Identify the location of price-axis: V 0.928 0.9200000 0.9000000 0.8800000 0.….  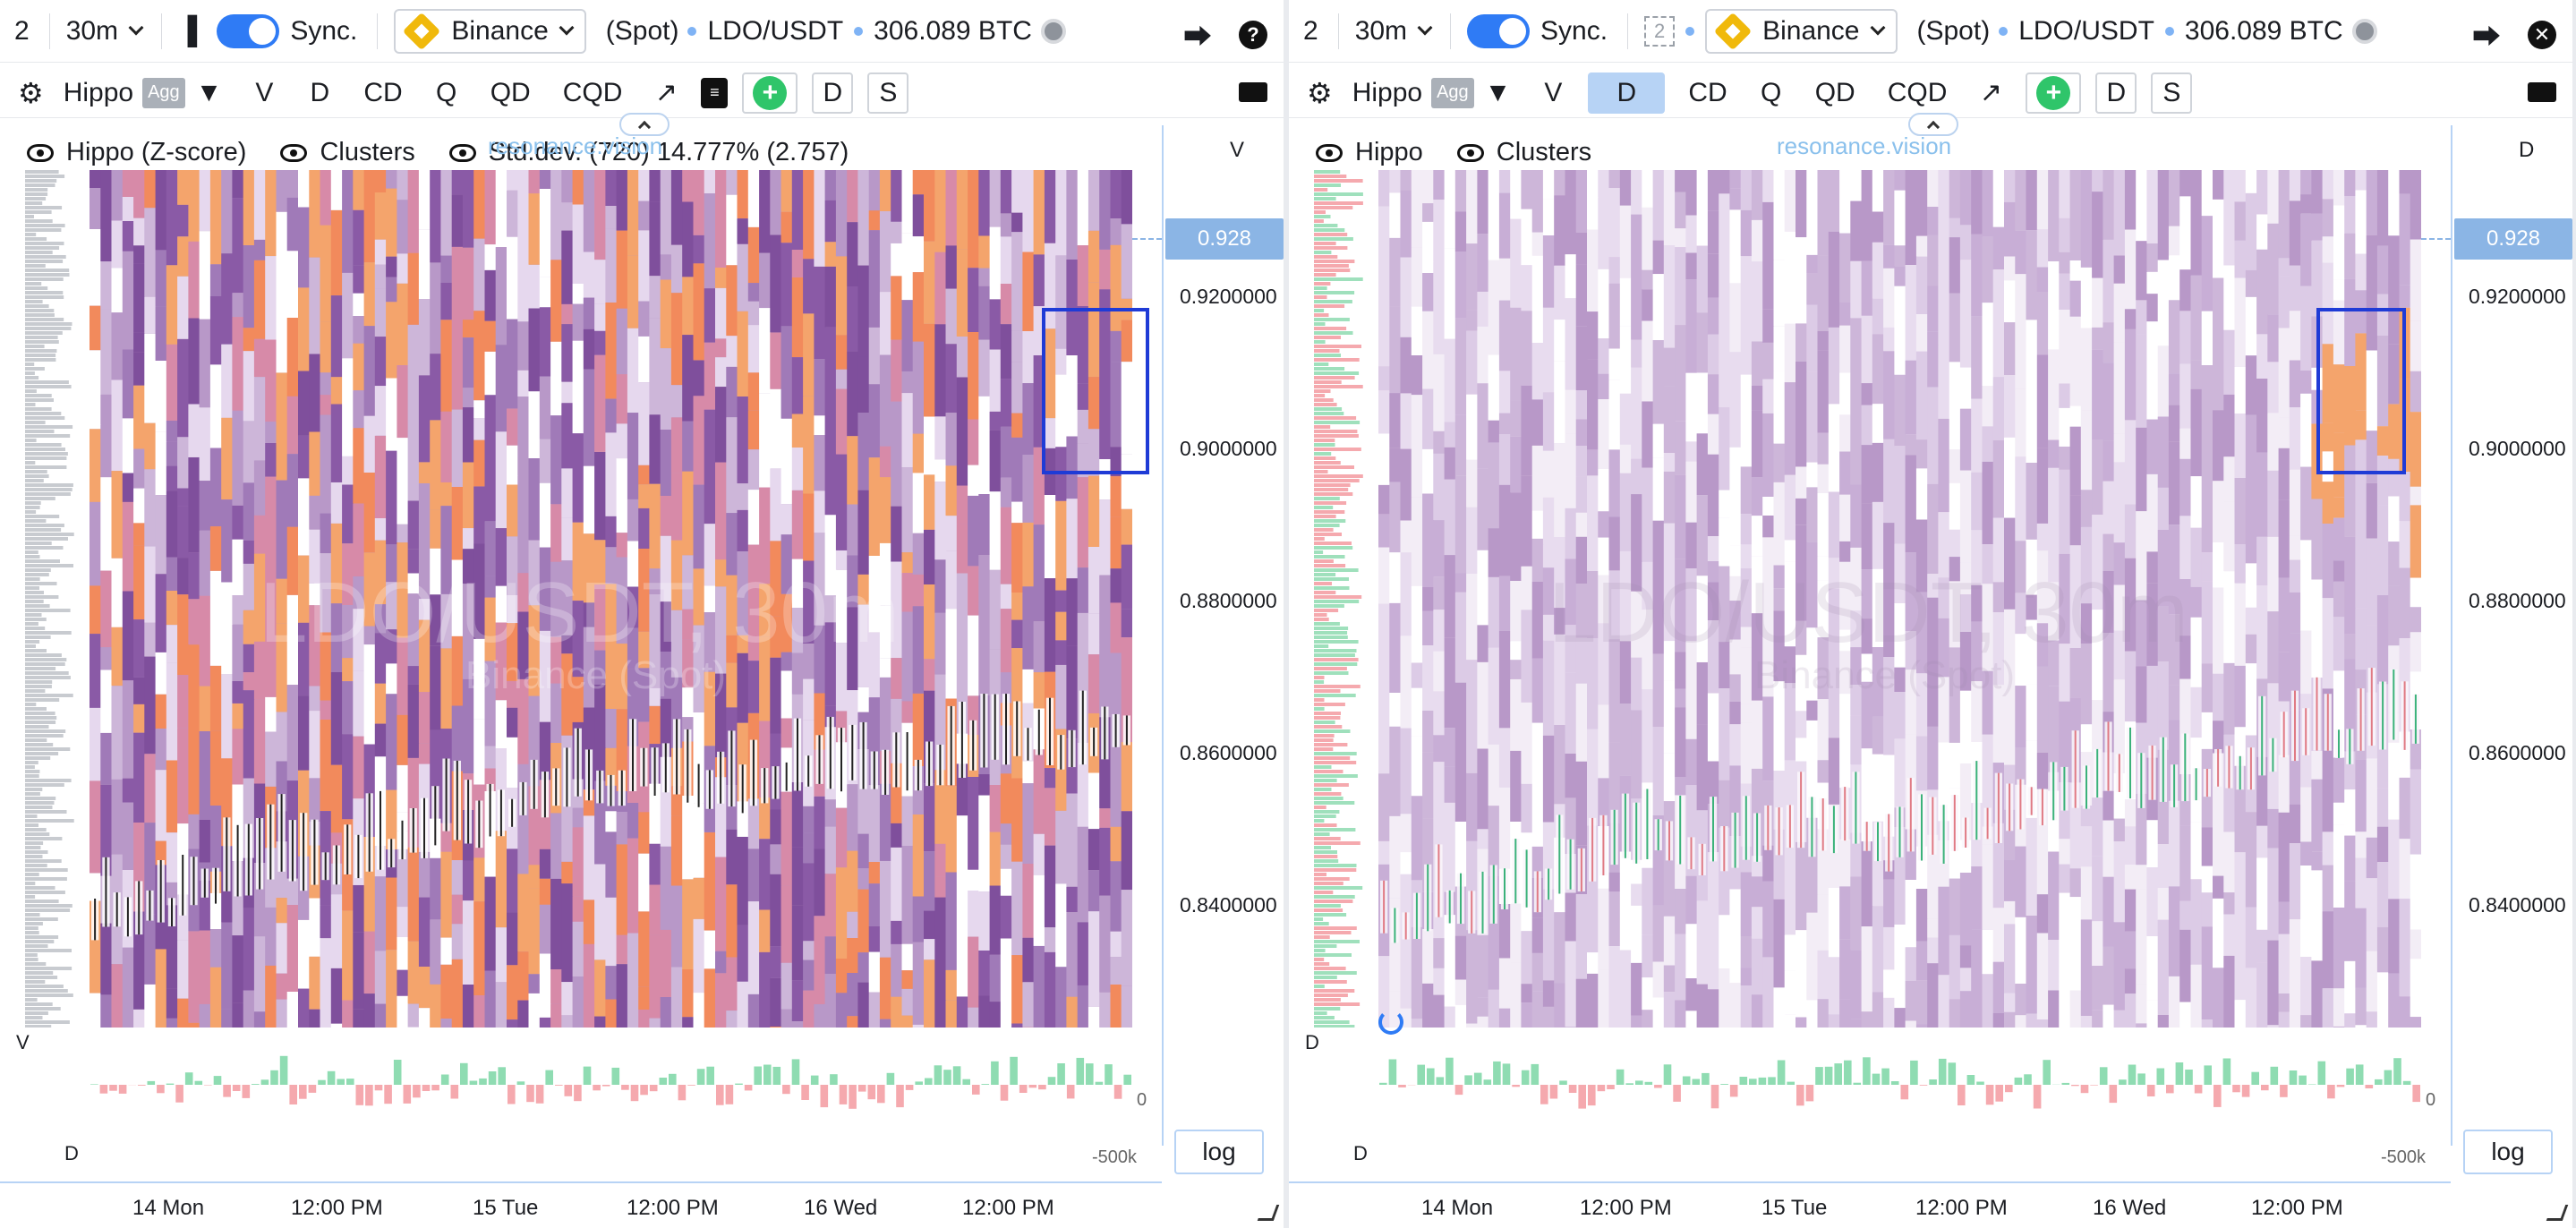
(1223, 635).